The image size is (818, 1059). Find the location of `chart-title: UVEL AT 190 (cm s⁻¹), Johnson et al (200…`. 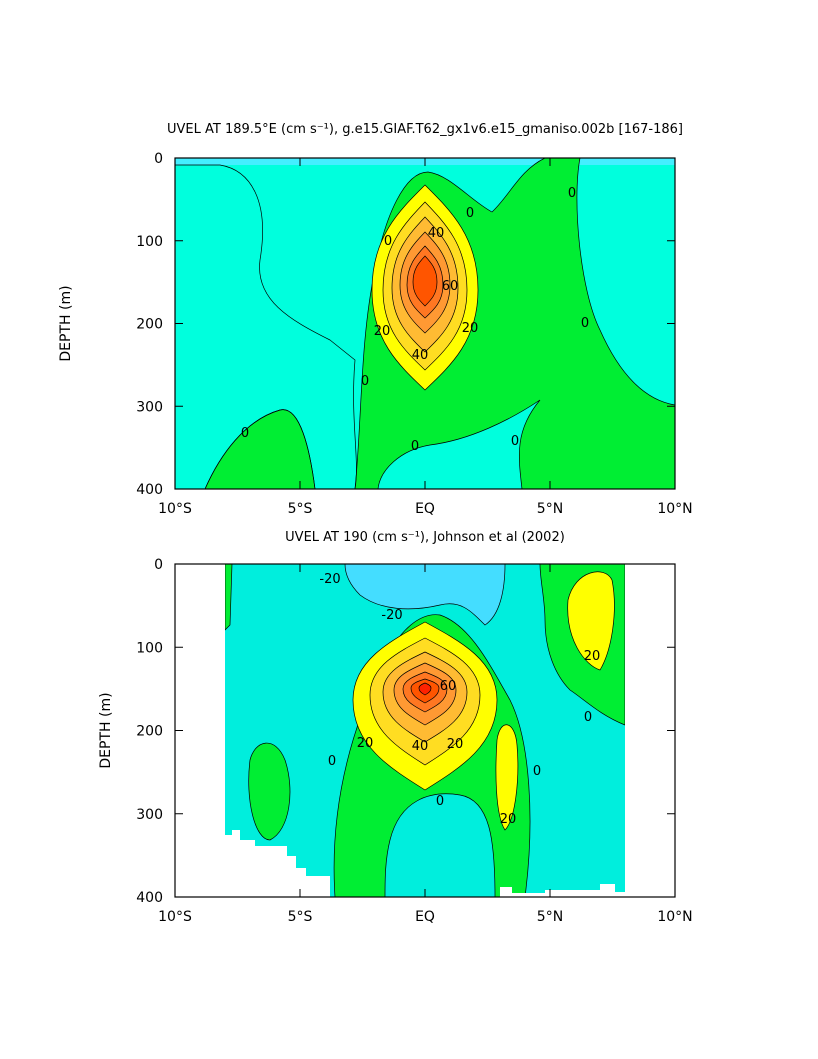

chart-title: UVEL AT 190 (cm s⁻¹), Johnson et al (200… is located at coordinates (425, 537).